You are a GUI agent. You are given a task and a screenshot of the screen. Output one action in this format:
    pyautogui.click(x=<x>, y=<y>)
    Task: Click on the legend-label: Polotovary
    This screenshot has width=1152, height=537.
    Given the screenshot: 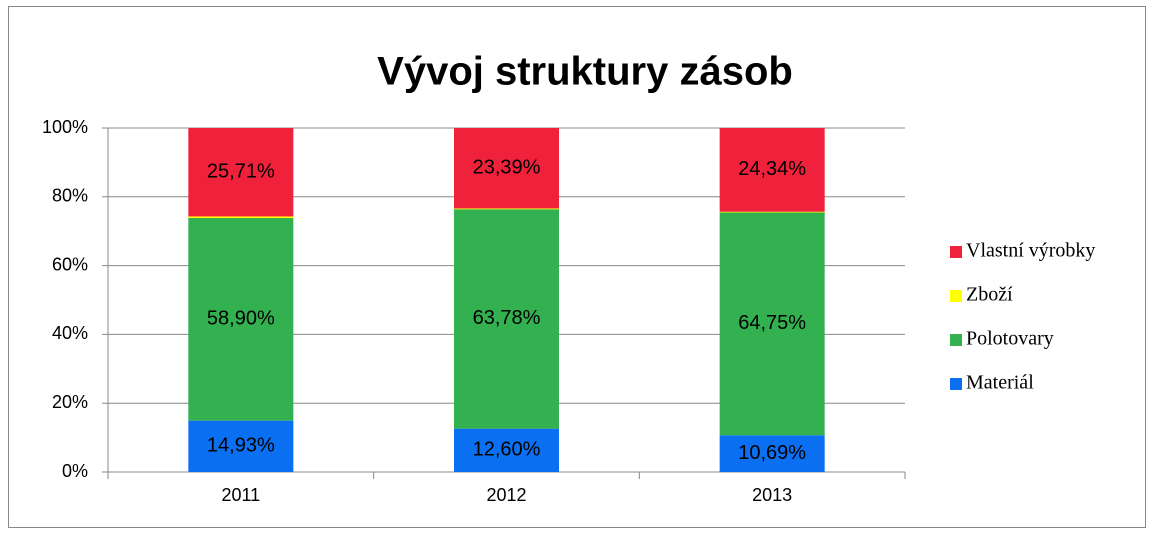 What is the action you would take?
    pyautogui.click(x=1010, y=339)
    